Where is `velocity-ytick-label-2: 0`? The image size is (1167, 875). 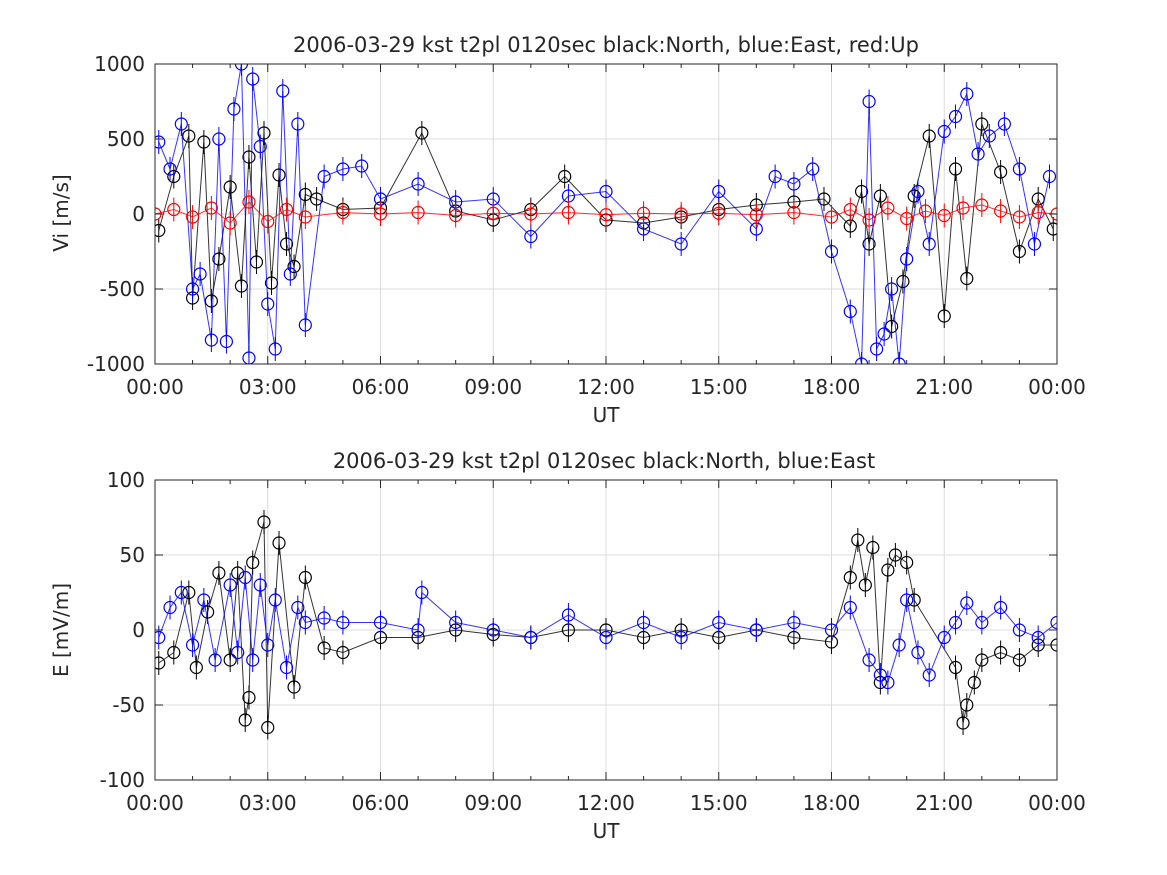
velocity-ytick-label-2: 0 is located at coordinates (138, 214).